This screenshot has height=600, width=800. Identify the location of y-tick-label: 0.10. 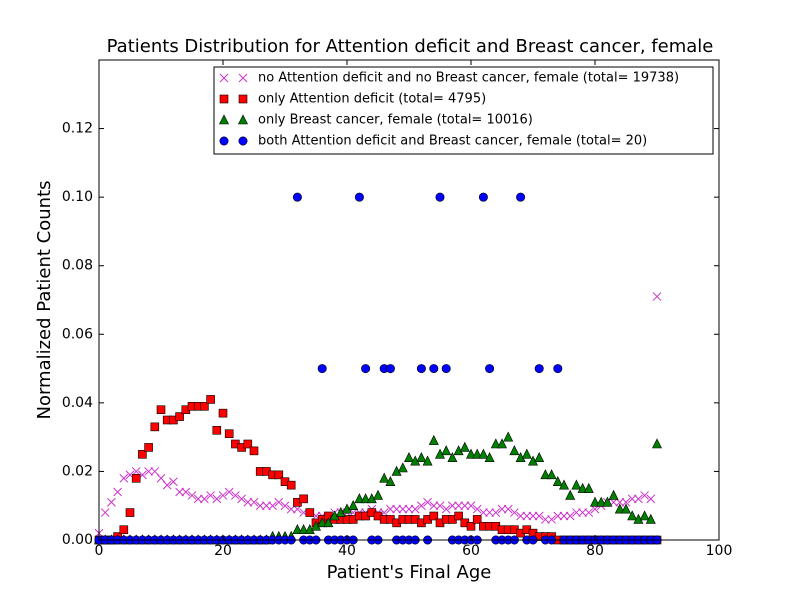
(77, 197).